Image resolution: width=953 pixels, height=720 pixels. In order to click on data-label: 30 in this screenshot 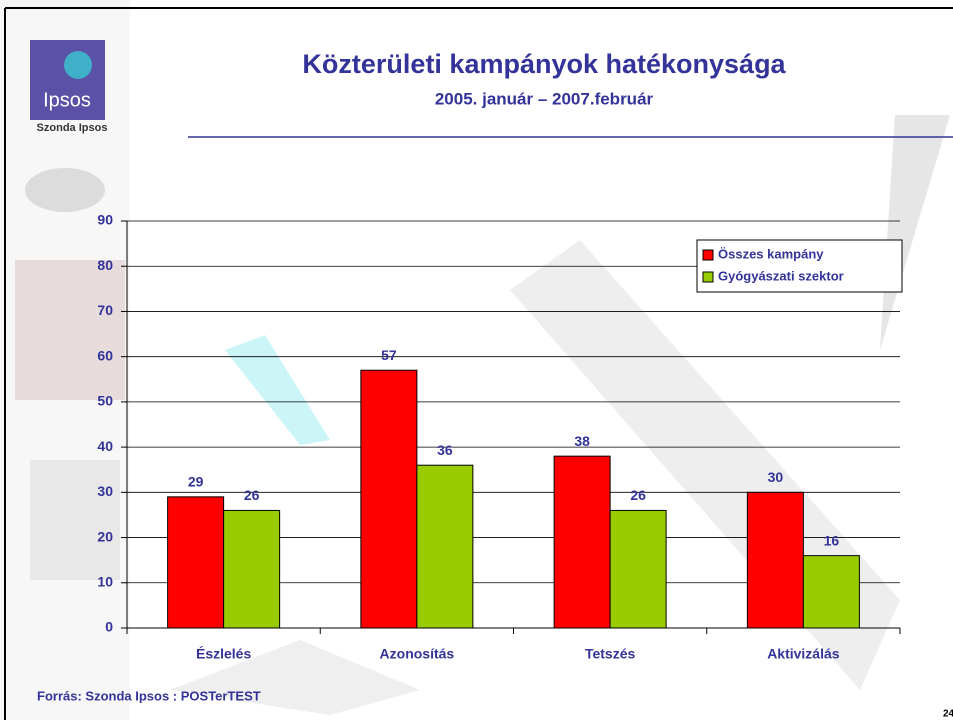, I will do `click(776, 477)`.